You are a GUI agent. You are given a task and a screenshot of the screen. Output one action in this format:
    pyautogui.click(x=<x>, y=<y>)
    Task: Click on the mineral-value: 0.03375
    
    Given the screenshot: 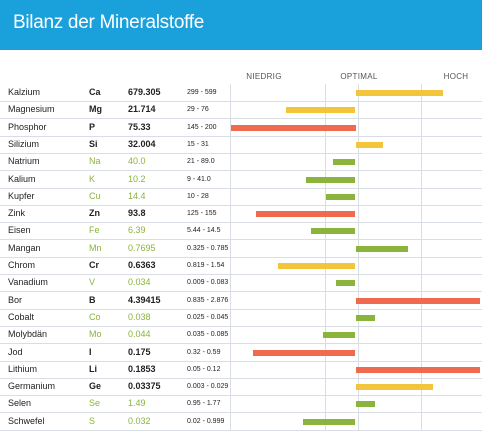 What is the action you would take?
    pyautogui.click(x=144, y=386)
    